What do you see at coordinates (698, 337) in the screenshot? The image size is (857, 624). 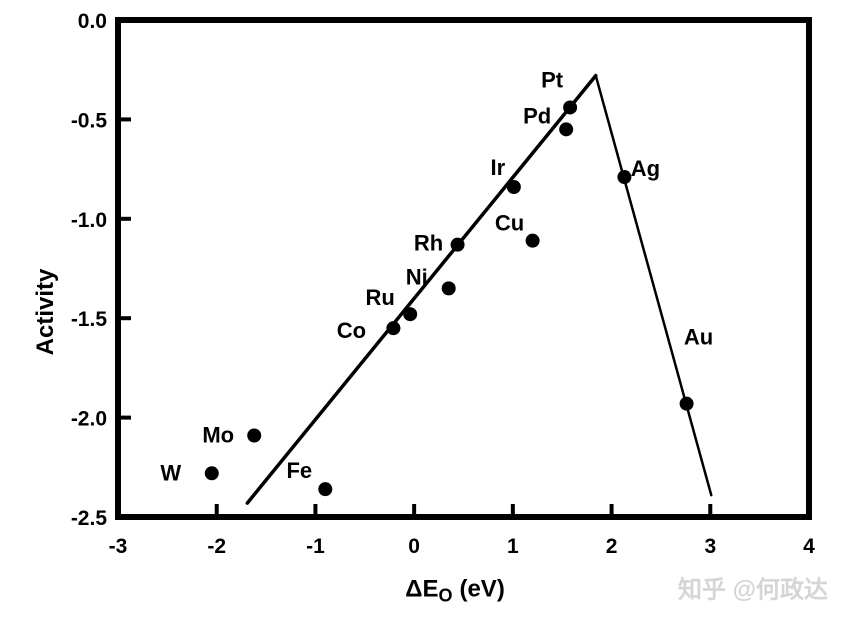 I see `point-label-au: Au` at bounding box center [698, 337].